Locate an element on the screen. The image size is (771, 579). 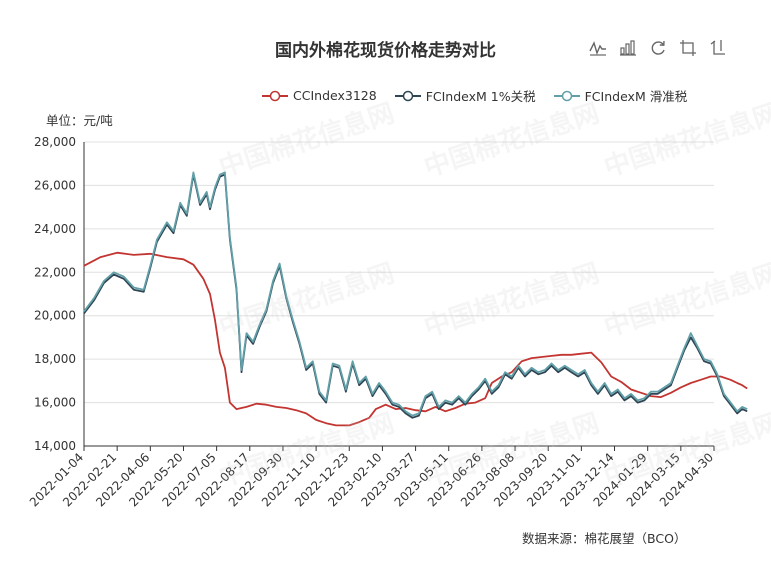
chart-title: 国内外棉花现货价格走势对比 is located at coordinates (385, 51).